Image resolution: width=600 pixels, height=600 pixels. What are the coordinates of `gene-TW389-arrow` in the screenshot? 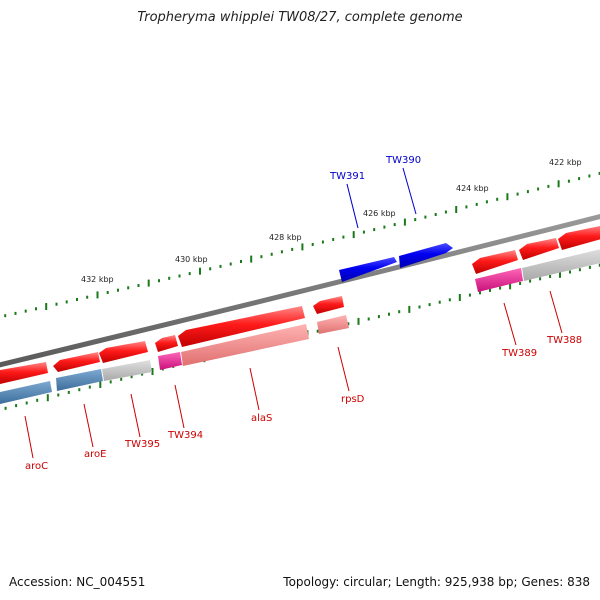 It's located at (495, 262).